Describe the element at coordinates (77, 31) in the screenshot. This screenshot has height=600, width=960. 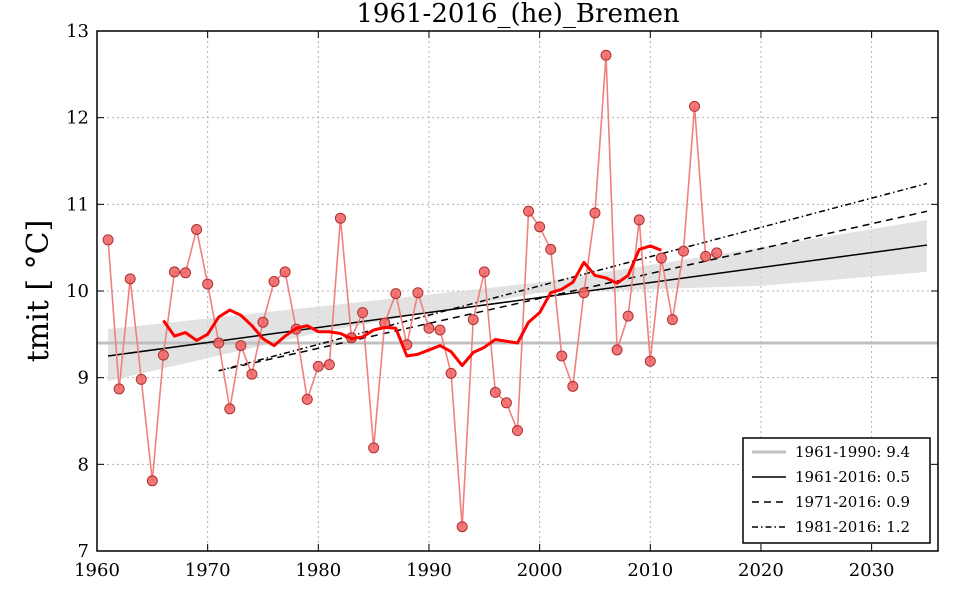
I see `y-tick-label: 13` at that location.